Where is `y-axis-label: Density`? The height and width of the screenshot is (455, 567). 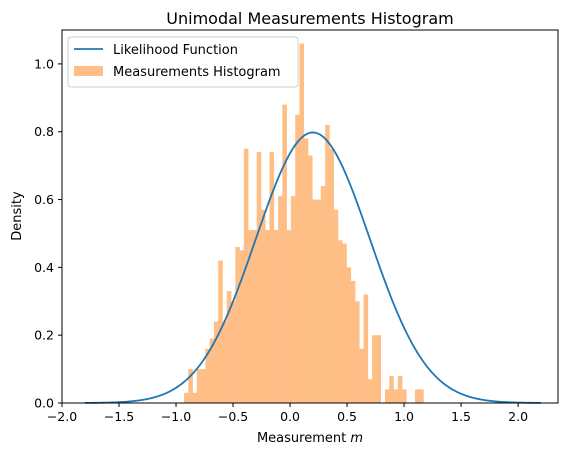 y-axis-label: Density is located at coordinates (17, 216).